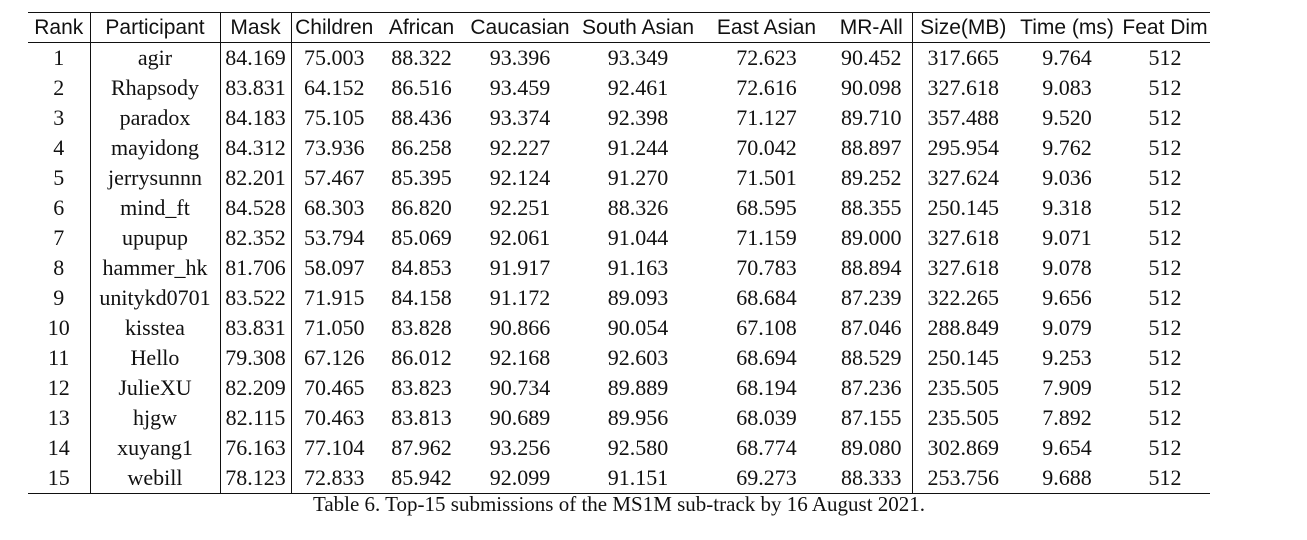  I want to click on table-cell: 88.326, so click(638, 207).